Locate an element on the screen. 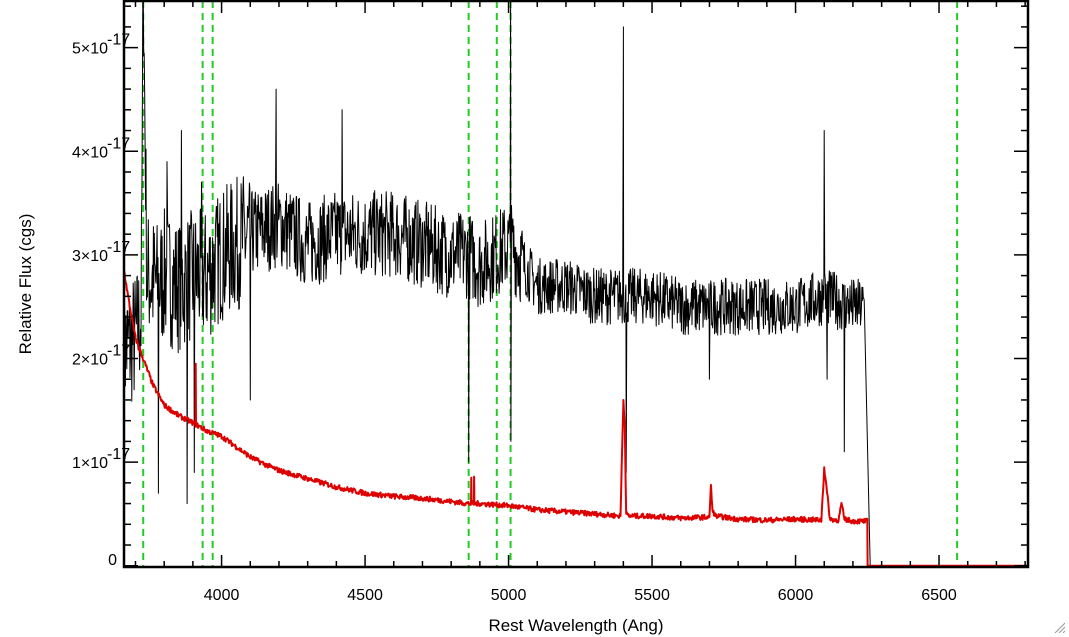 The image size is (1069, 637). x-tick-labels: 4000 4500 5000 5500 6000 6500 is located at coordinates (580, 595).